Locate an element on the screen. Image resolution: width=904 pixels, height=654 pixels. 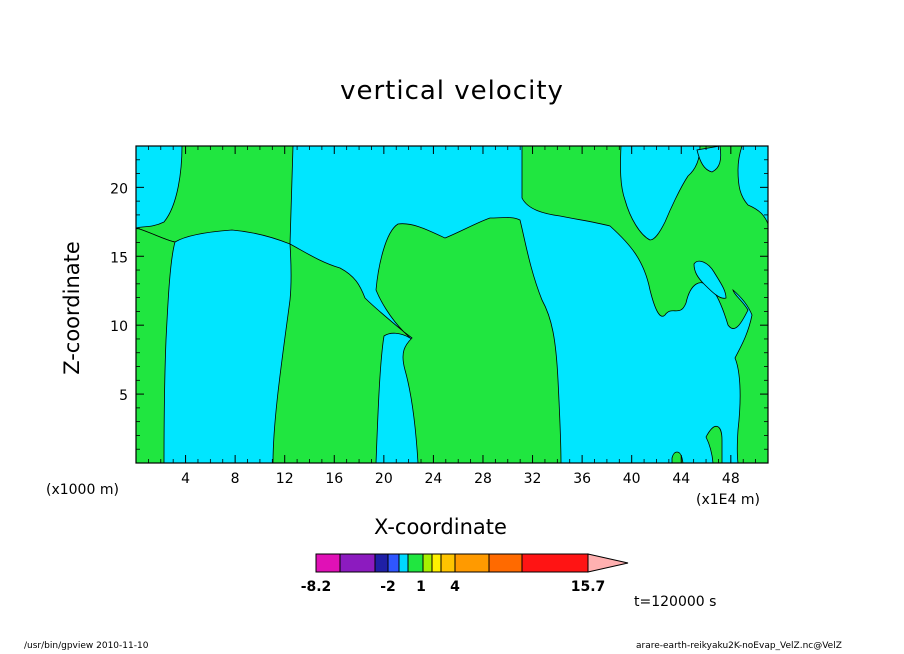
x-axis-label: X-coordinate is located at coordinates (440, 527).